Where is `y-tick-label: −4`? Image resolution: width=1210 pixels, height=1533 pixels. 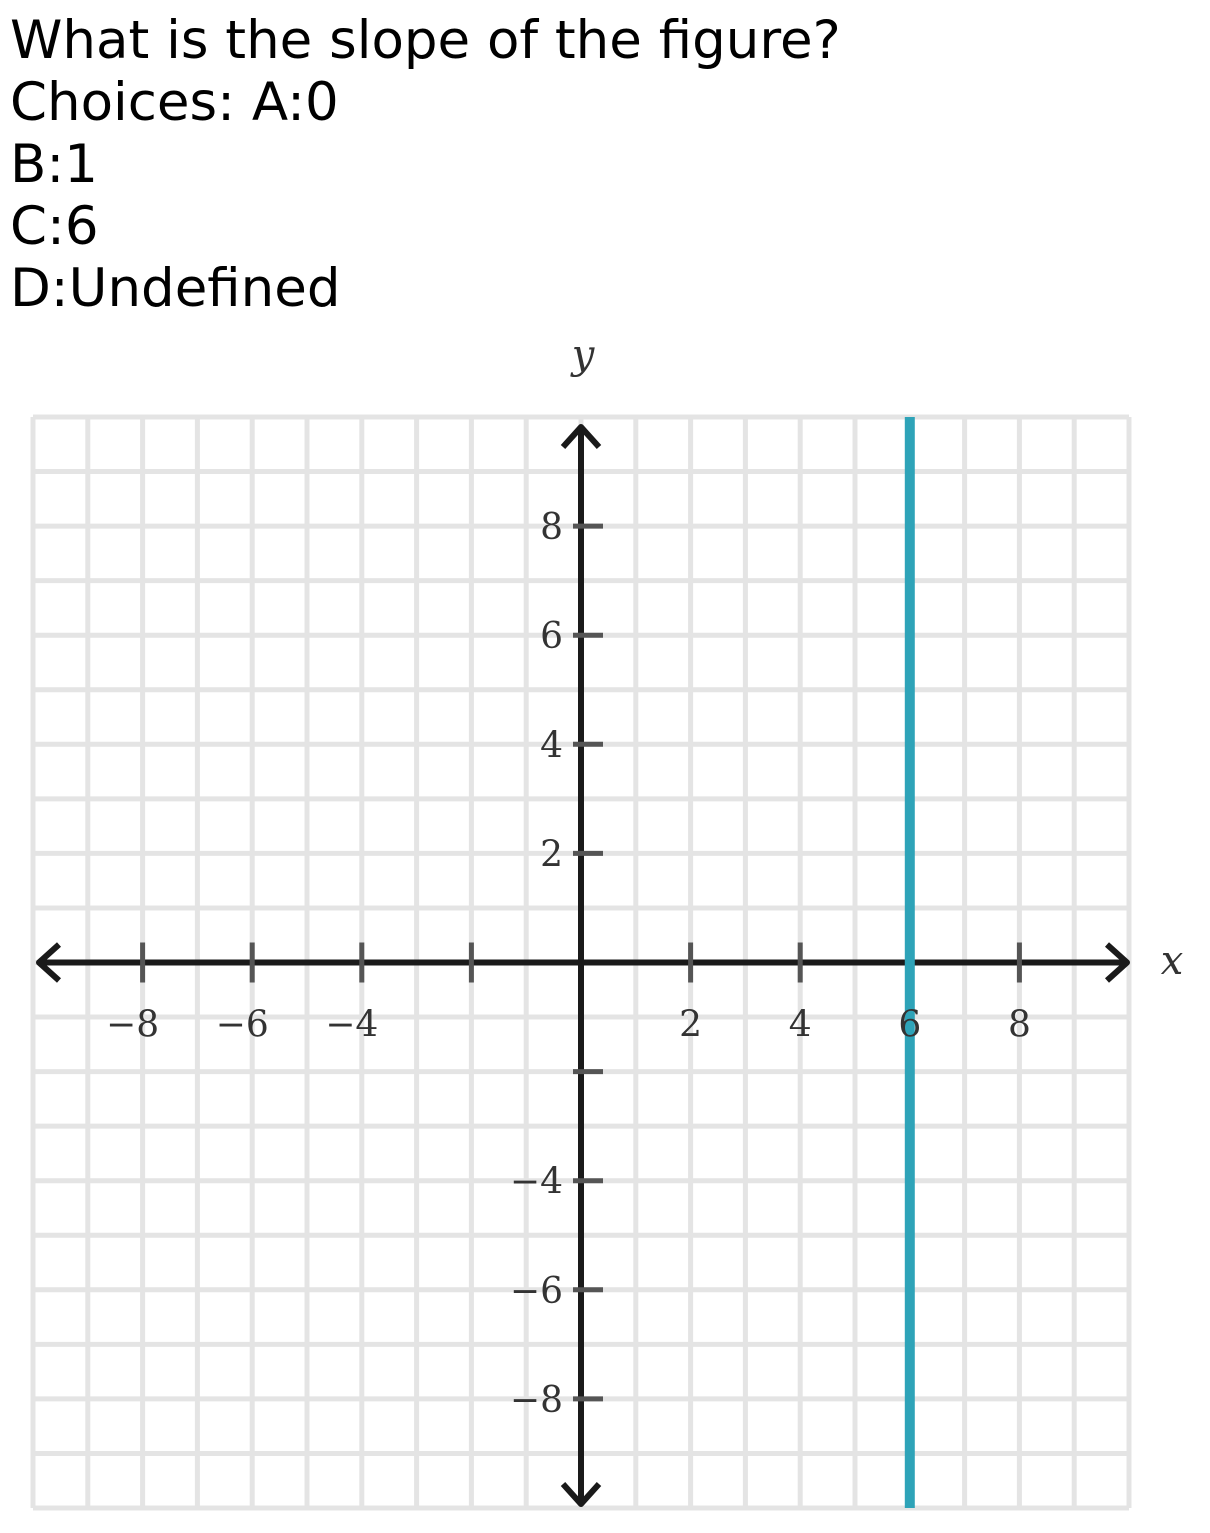
y-tick-label: −4 is located at coordinates (536, 1182).